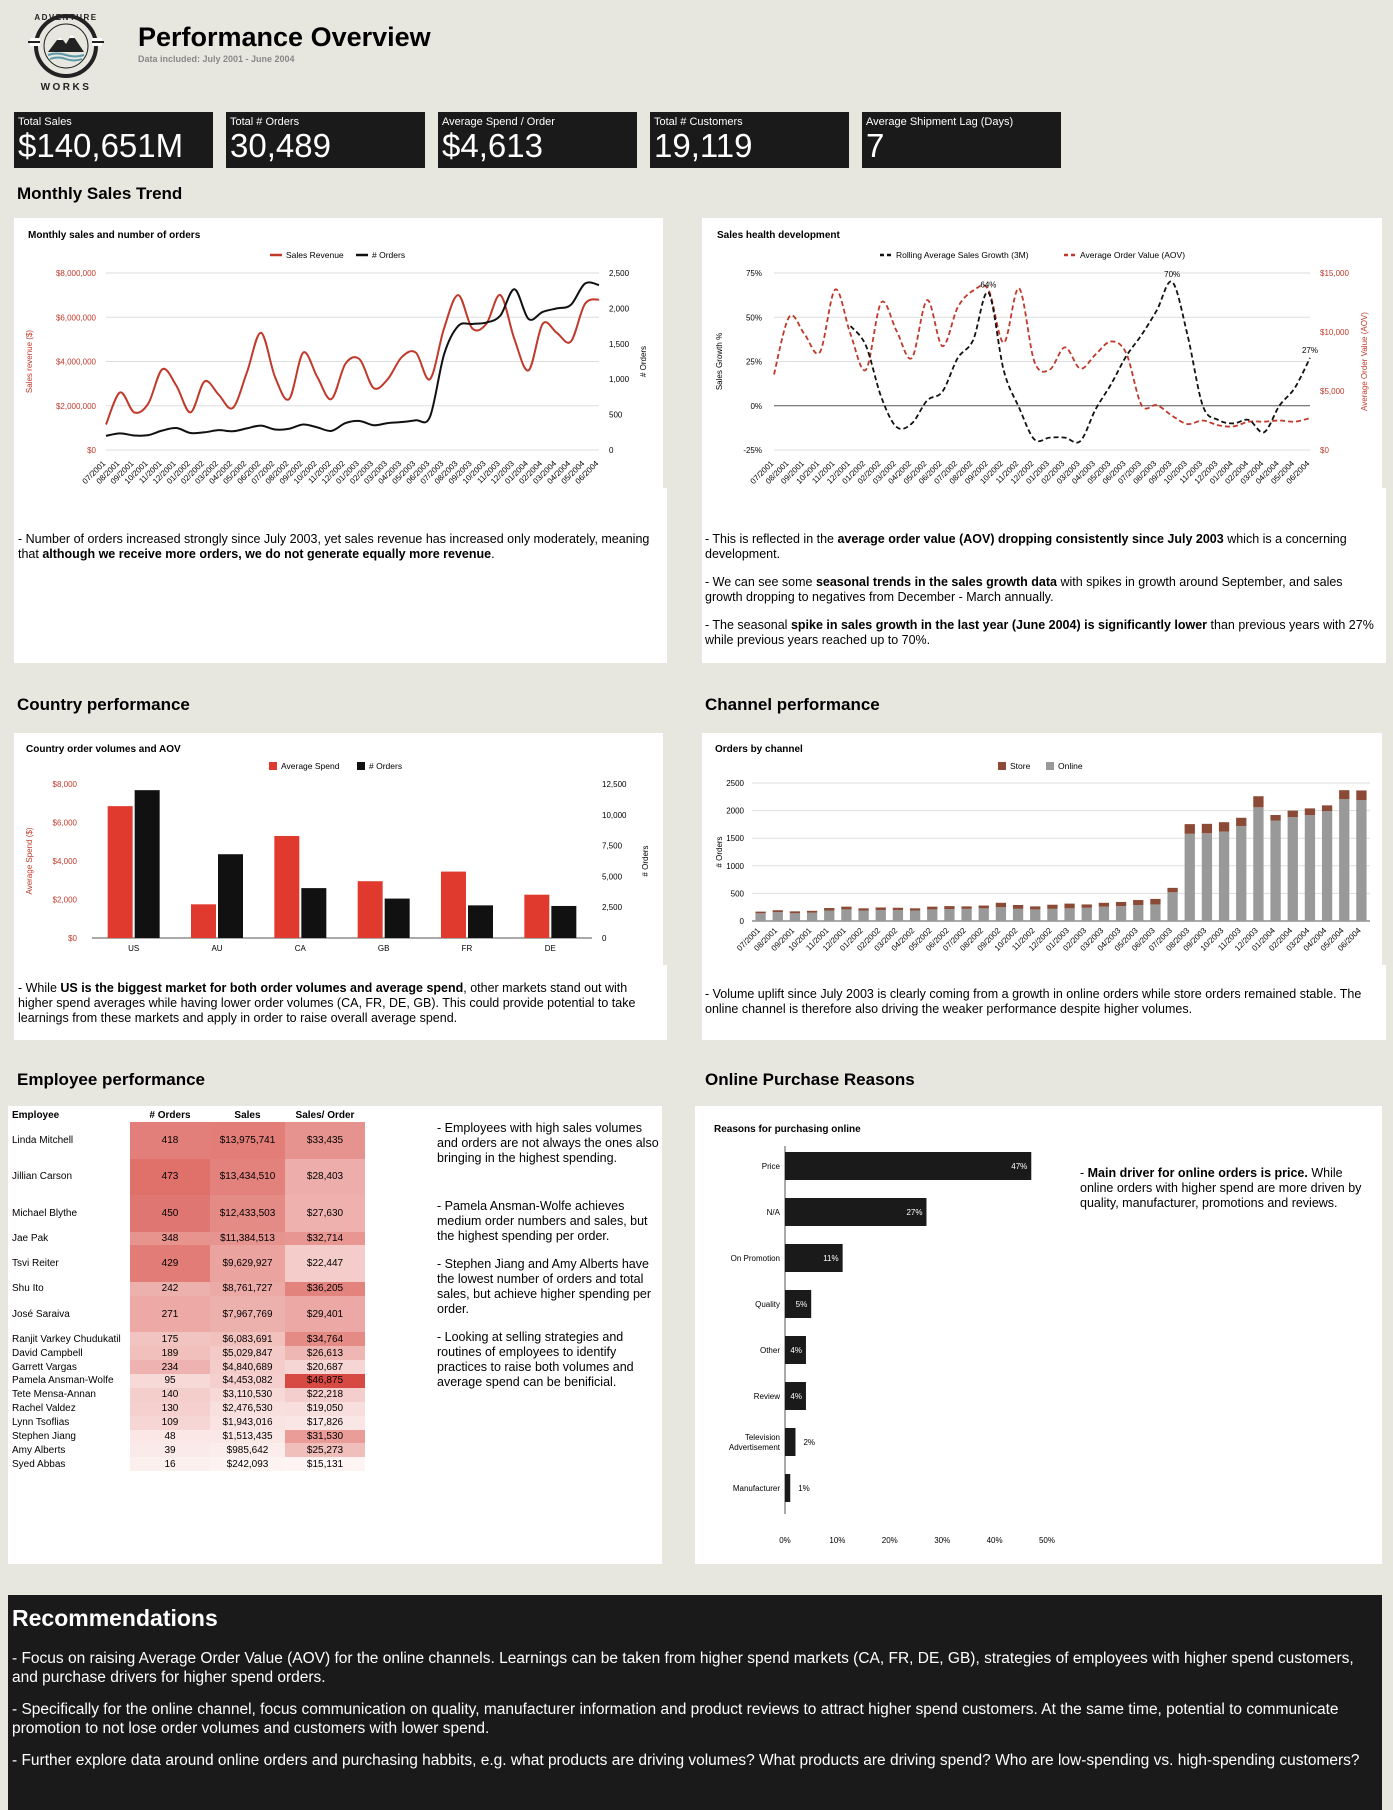 The image size is (1393, 1810). What do you see at coordinates (247, 1367) in the screenshot?
I see `table-cell: $4,840,689` at bounding box center [247, 1367].